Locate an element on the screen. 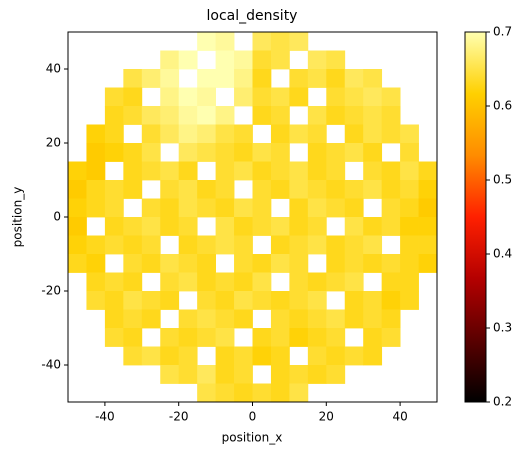 This screenshot has height=455, width=523. colorbar is located at coordinates (475, 217).